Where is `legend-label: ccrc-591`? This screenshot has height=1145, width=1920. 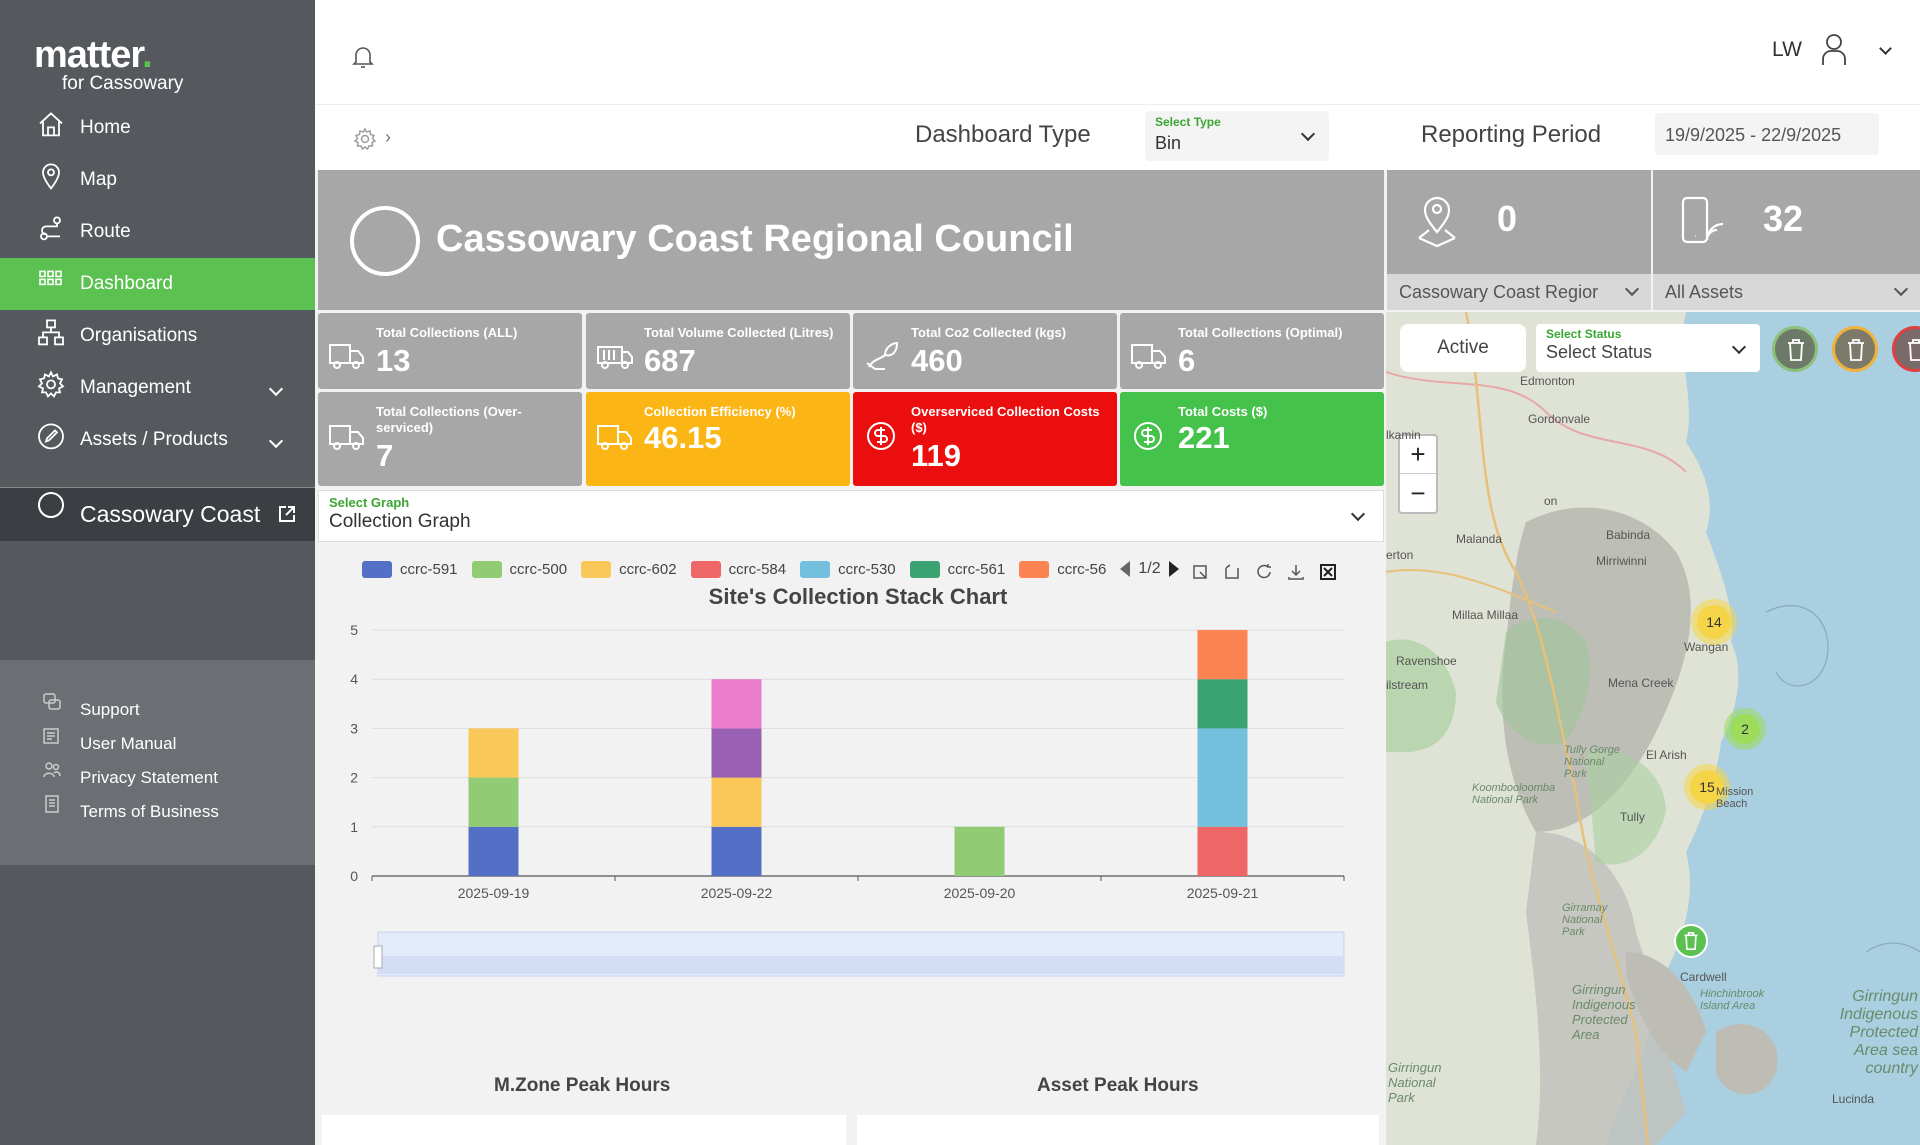
legend-label: ccrc-591 is located at coordinates (429, 569).